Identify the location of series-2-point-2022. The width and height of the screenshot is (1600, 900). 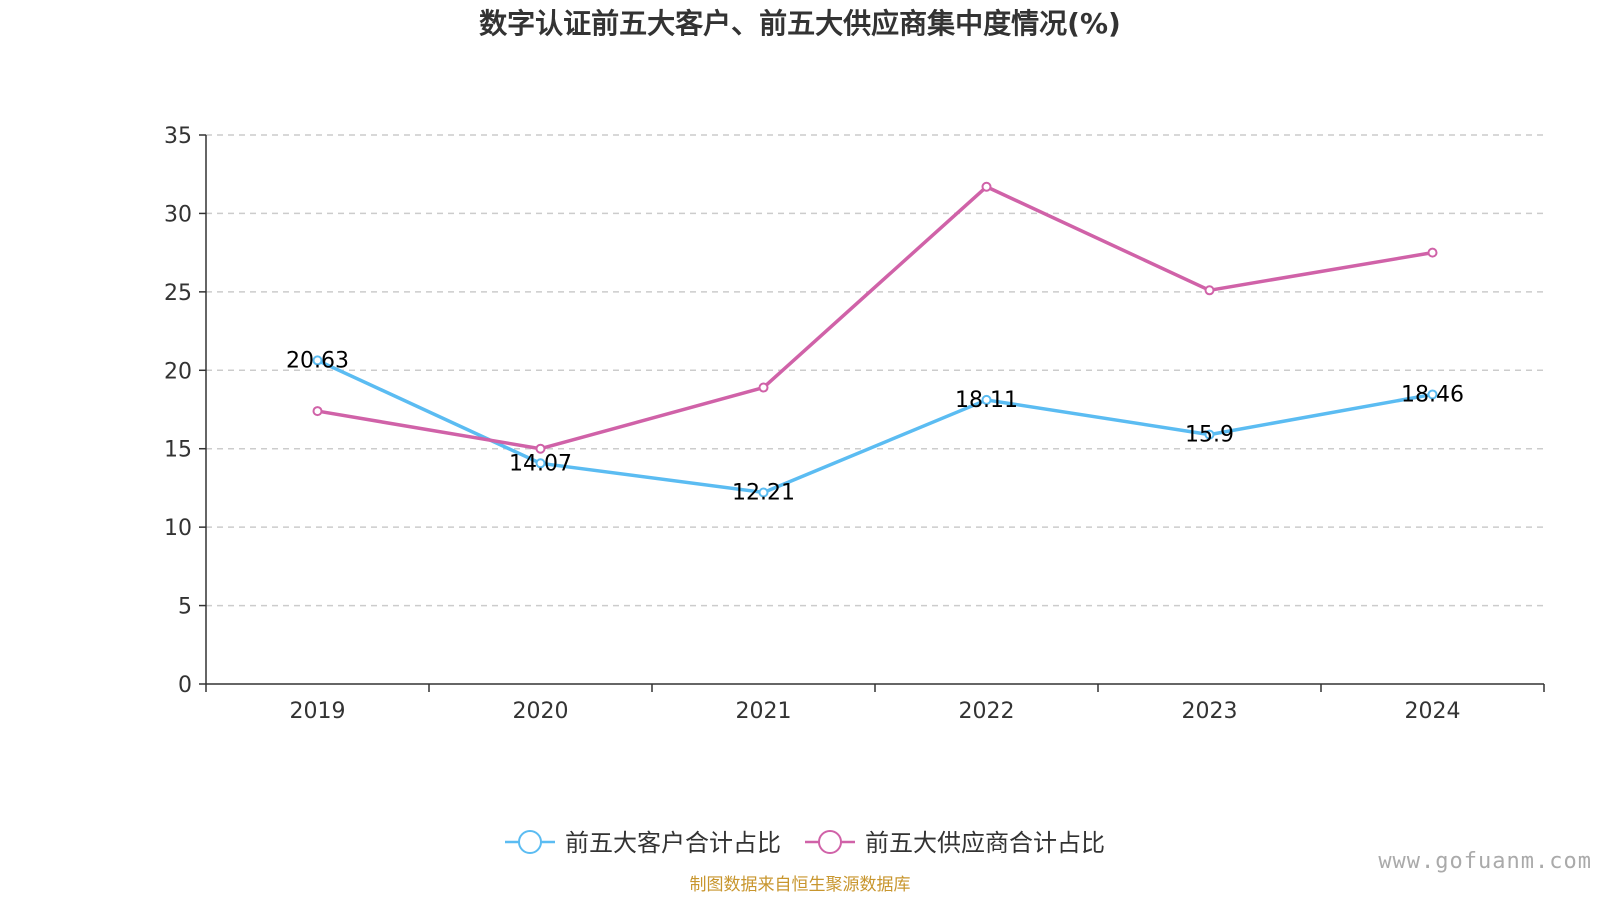
(986, 186).